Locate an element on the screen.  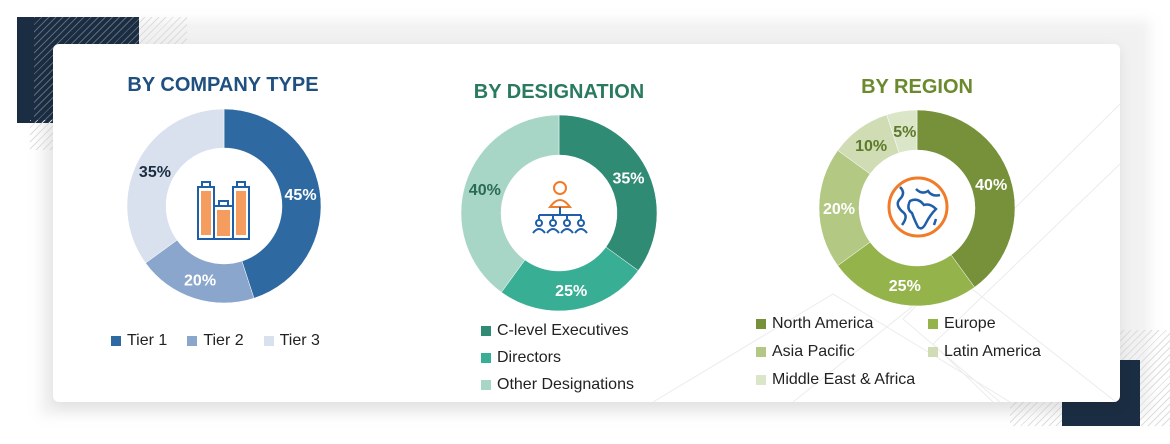
chart-title: BY COMPANY TYPE is located at coordinates (223, 85).